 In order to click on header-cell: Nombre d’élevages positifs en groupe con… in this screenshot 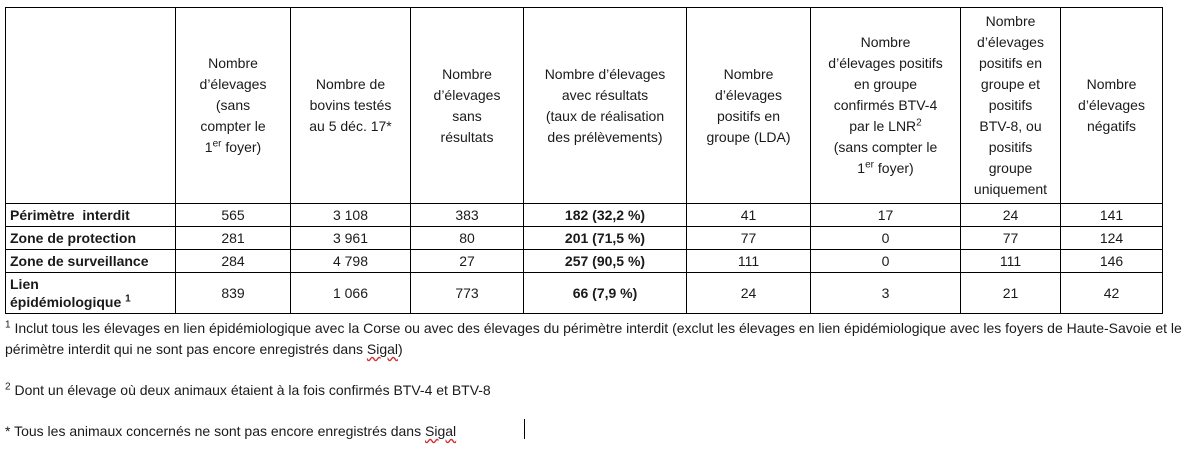, I will do `click(885, 105)`.